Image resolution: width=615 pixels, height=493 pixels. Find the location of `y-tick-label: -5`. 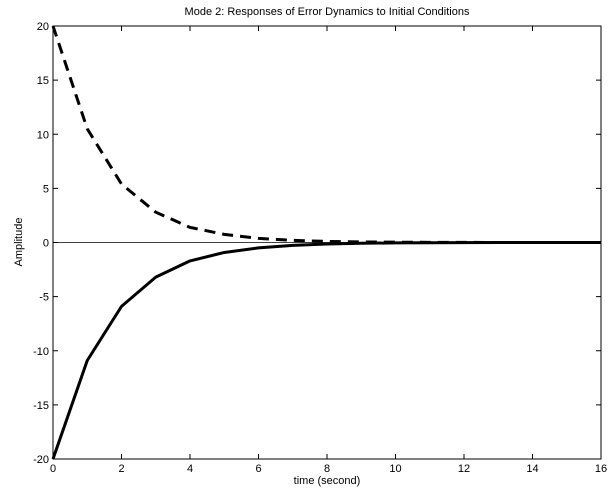

y-tick-label: -5 is located at coordinates (44, 298).